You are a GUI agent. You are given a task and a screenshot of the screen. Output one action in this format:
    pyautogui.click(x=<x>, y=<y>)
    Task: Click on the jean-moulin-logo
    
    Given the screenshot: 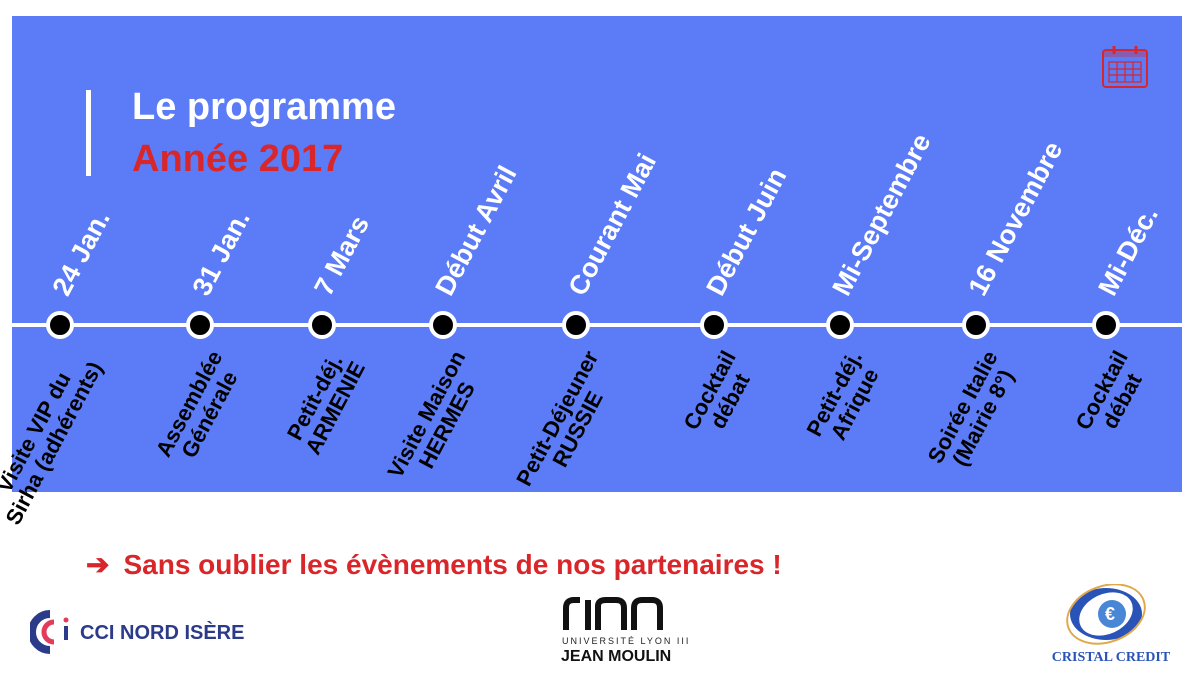 What is the action you would take?
    pyautogui.click(x=613, y=613)
    